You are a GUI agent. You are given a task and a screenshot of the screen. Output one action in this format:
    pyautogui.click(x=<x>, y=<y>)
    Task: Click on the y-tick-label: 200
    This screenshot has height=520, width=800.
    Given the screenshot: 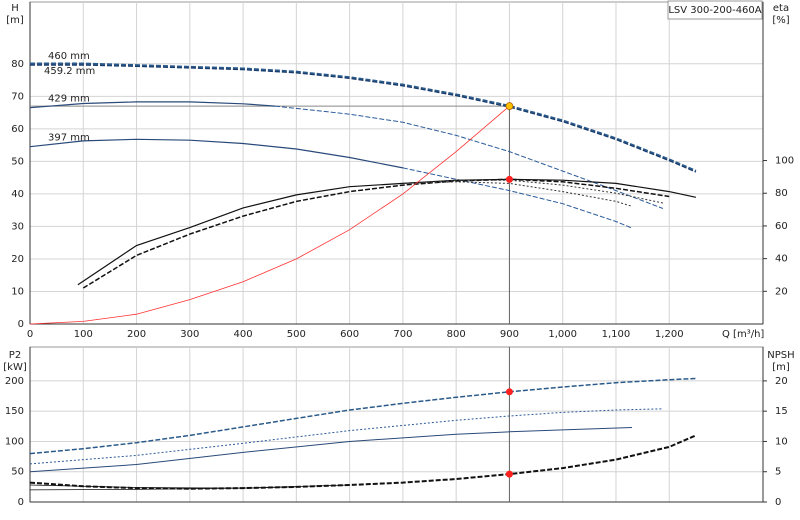 What is the action you would take?
    pyautogui.click(x=14, y=381)
    